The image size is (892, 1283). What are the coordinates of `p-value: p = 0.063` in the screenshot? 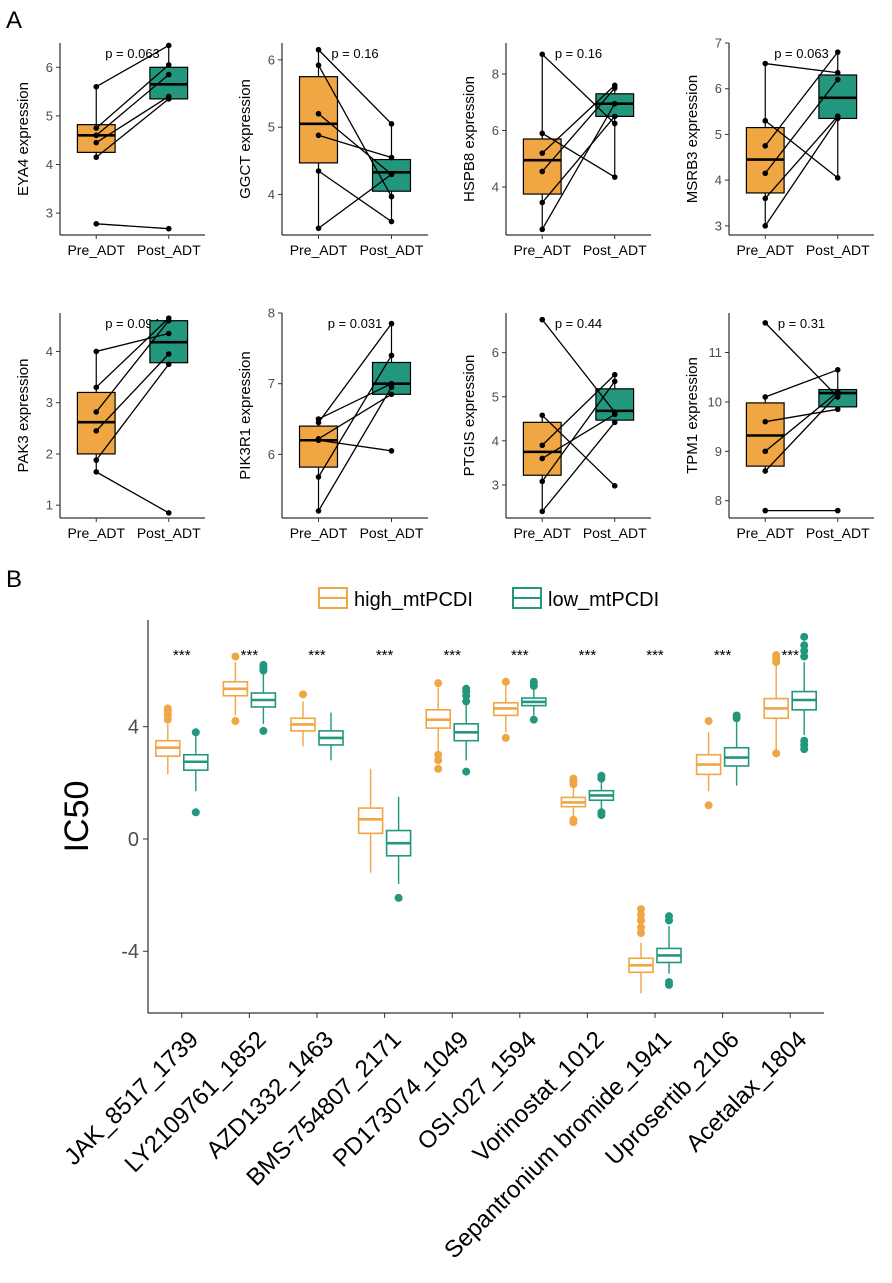 It's located at (801, 53).